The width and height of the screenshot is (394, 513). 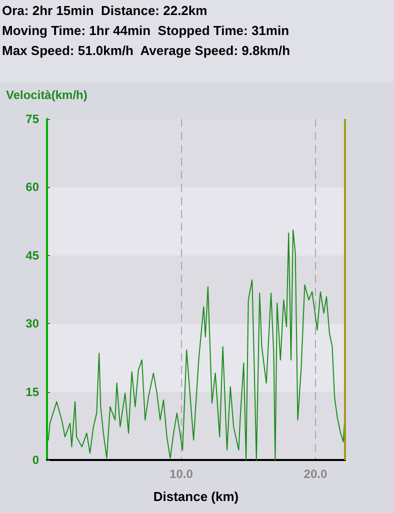 I want to click on x-tick-label: 10.0, so click(x=182, y=474).